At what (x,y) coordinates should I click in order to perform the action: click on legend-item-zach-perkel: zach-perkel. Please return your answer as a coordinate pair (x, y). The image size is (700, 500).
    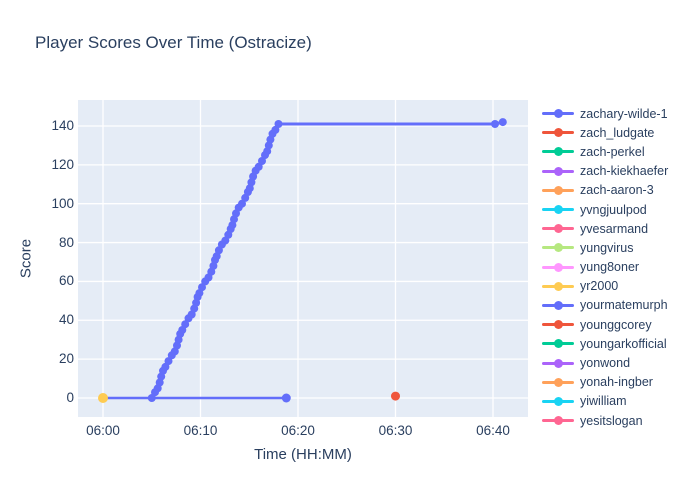
    Looking at the image, I should click on (621, 151).